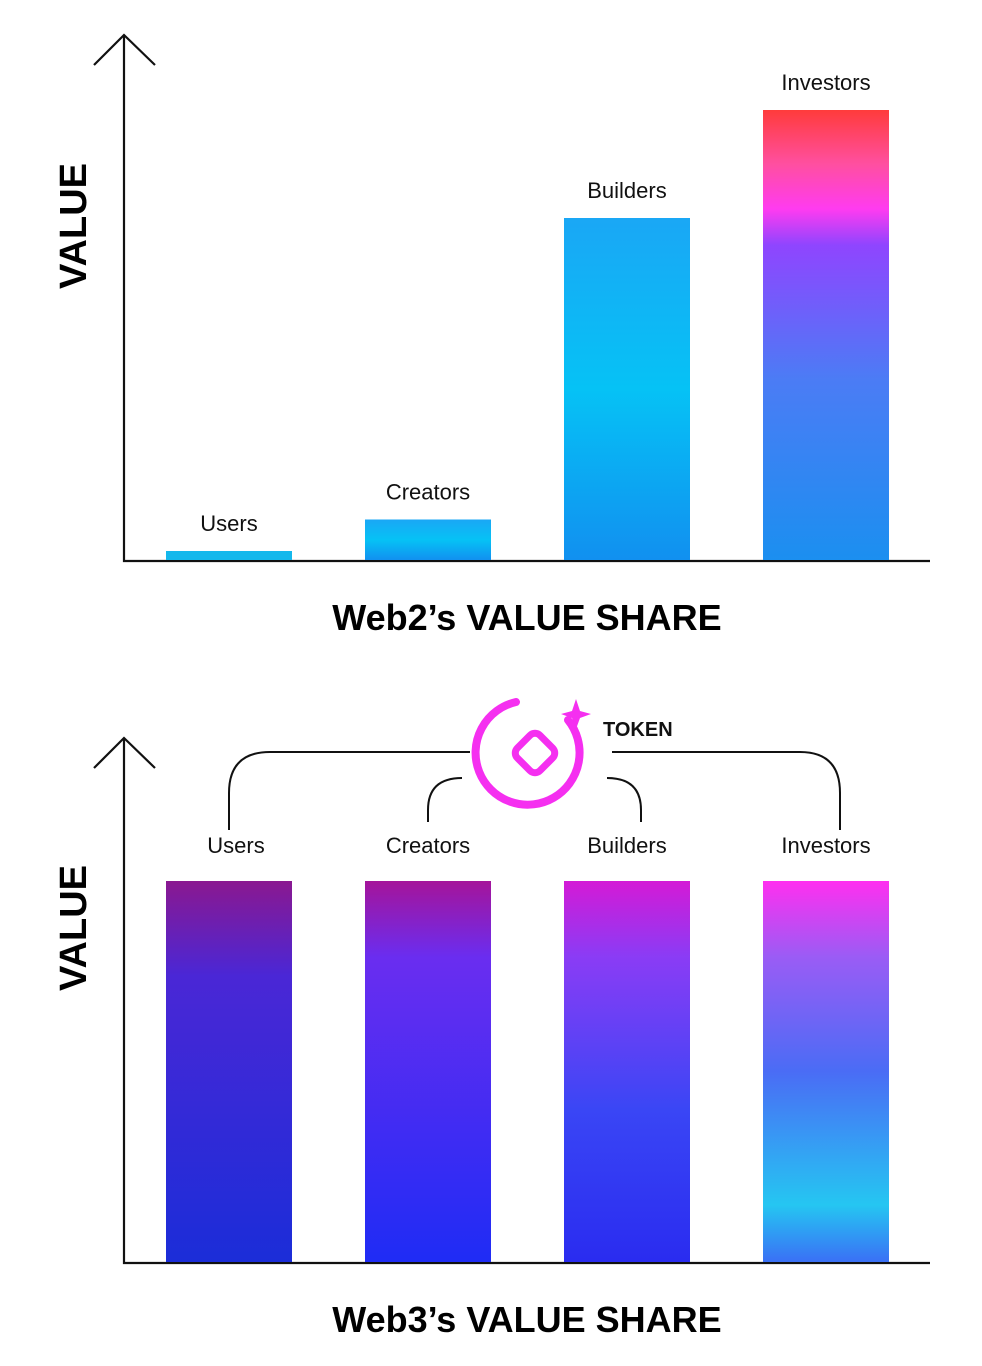 The height and width of the screenshot is (1366, 982). What do you see at coordinates (349, 790) in the screenshot?
I see `token-connector-users` at bounding box center [349, 790].